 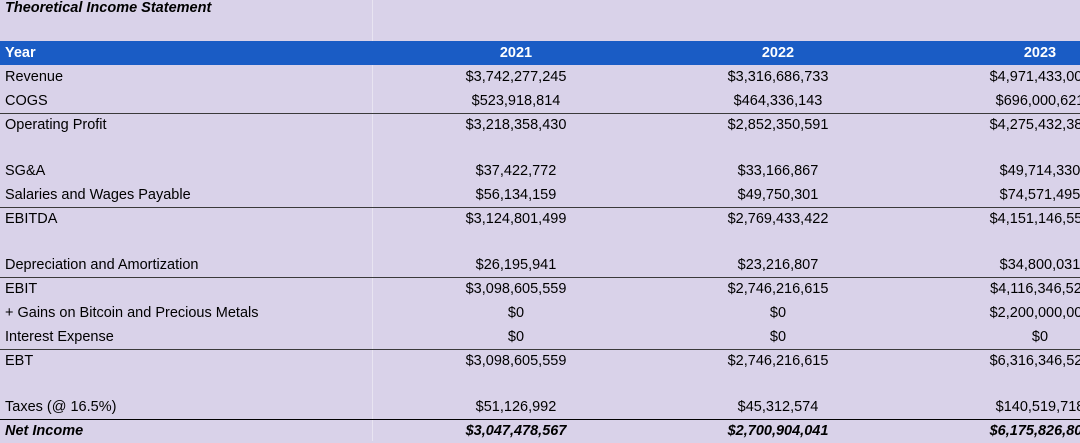 What do you see at coordinates (540, 338) in the screenshot?
I see `row-interest-expense: Interest Expense $0 $0 $0` at bounding box center [540, 338].